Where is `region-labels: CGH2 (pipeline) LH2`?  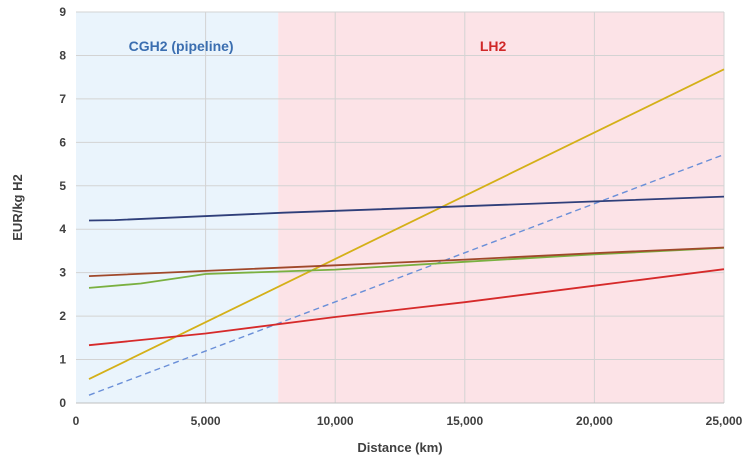
region-labels: CGH2 (pipeline) LH2 is located at coordinates (318, 46).